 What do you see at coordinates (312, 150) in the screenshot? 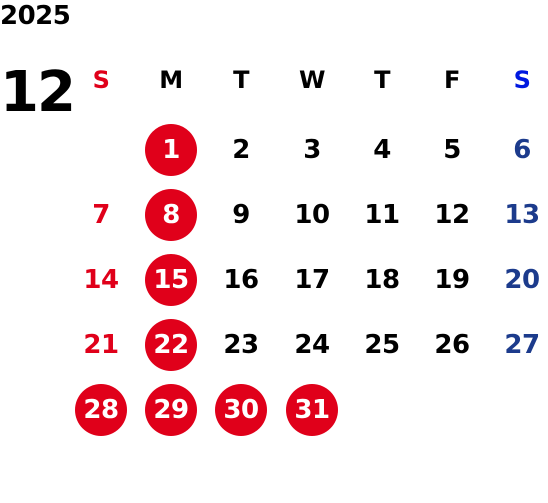
I see `day-3: 3` at bounding box center [312, 150].